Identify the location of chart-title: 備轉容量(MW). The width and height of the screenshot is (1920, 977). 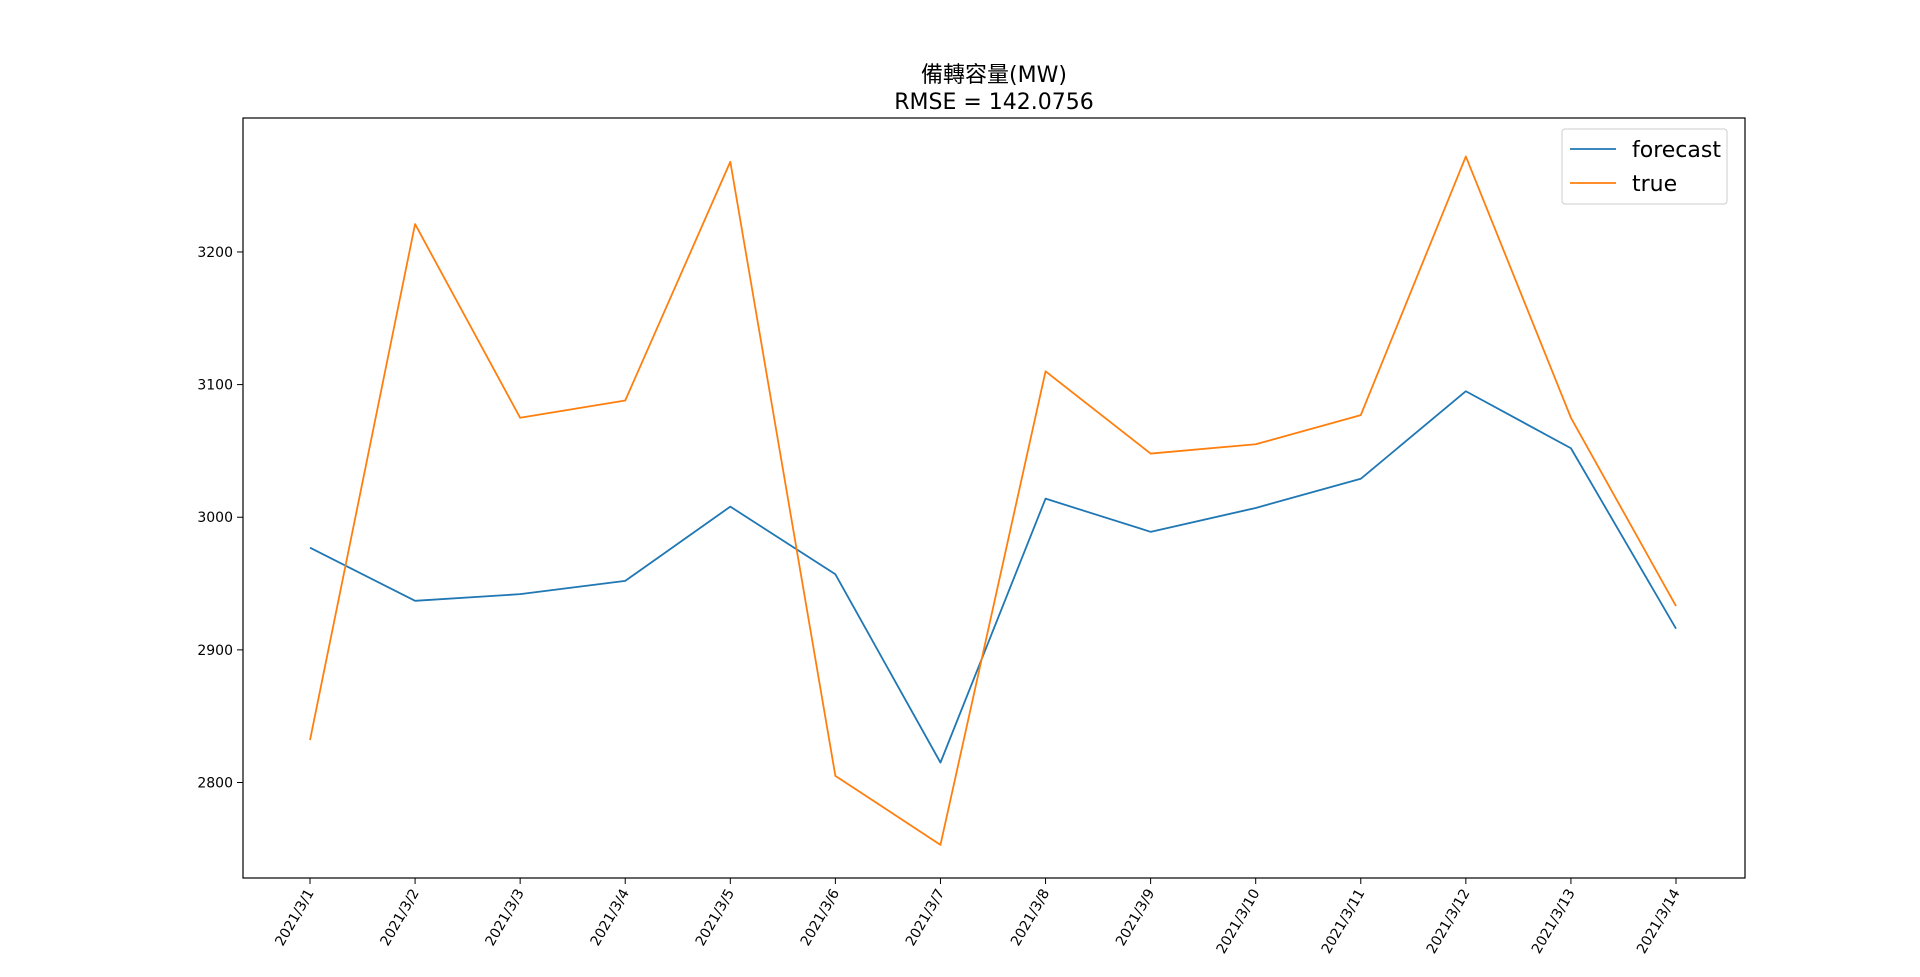
(994, 75).